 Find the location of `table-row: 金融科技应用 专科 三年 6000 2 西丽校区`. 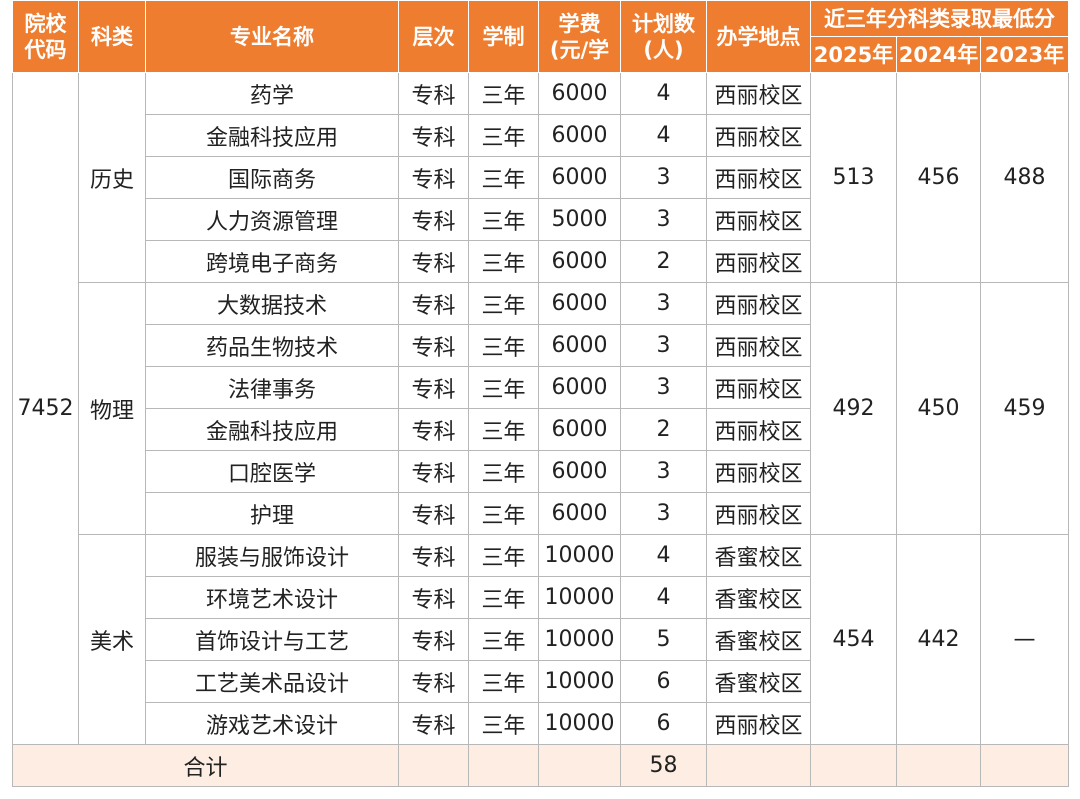

table-row: 金融科技应用 专科 三年 6000 2 西丽校区 is located at coordinates (541, 429).